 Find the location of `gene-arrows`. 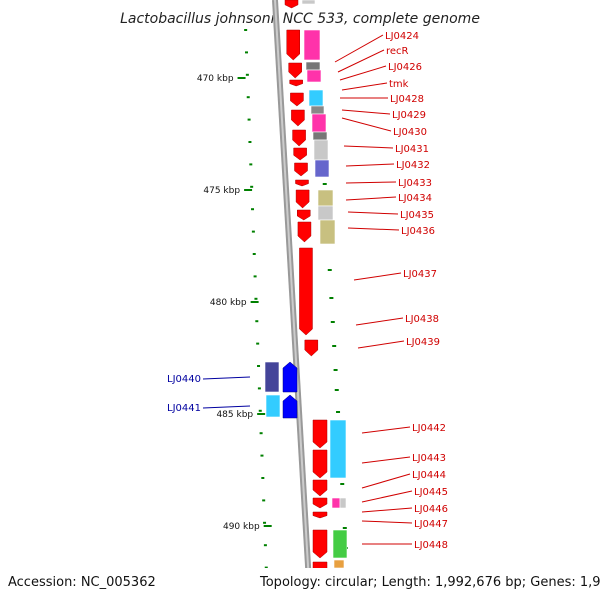

gene-arrows is located at coordinates (305, 290).